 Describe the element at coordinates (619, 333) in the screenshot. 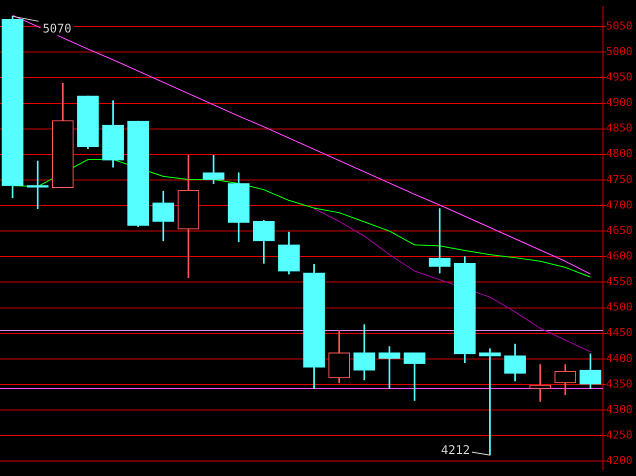

I see `y-tick-label: 4450` at that location.